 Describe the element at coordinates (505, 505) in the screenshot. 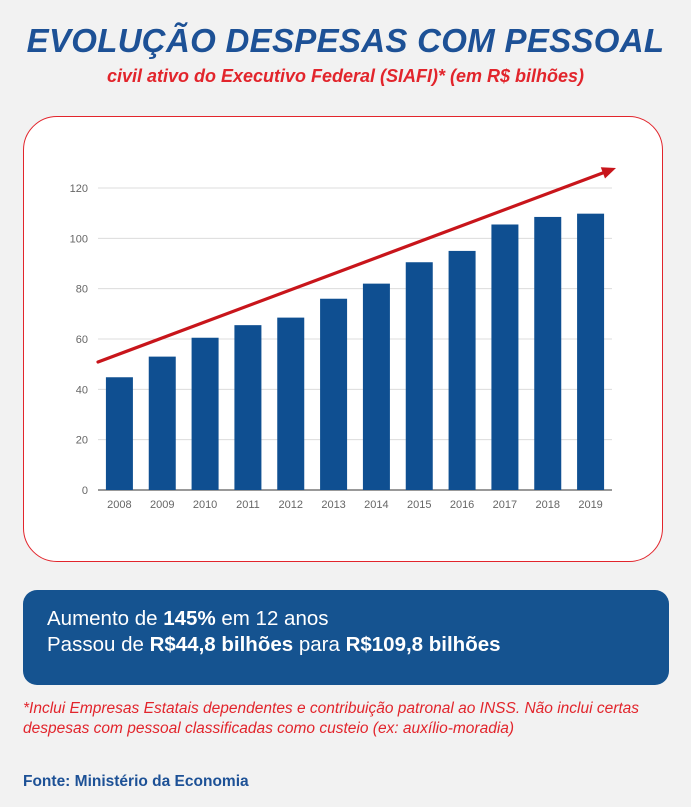

I see `x-tick-label: 2017` at that location.